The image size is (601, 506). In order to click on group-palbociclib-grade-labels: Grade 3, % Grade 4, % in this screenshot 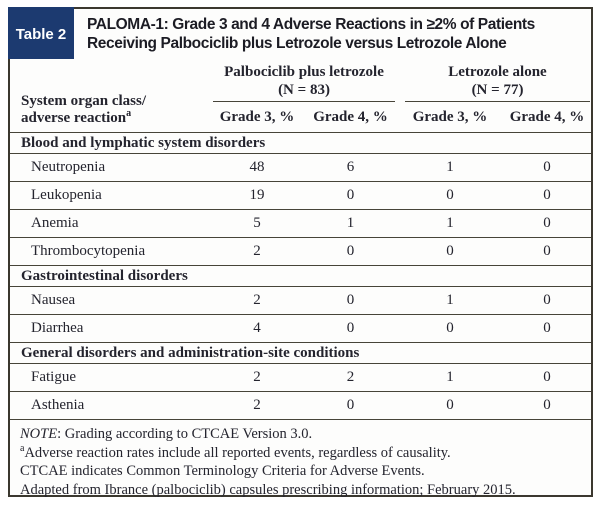, I will do `click(303, 117)`.